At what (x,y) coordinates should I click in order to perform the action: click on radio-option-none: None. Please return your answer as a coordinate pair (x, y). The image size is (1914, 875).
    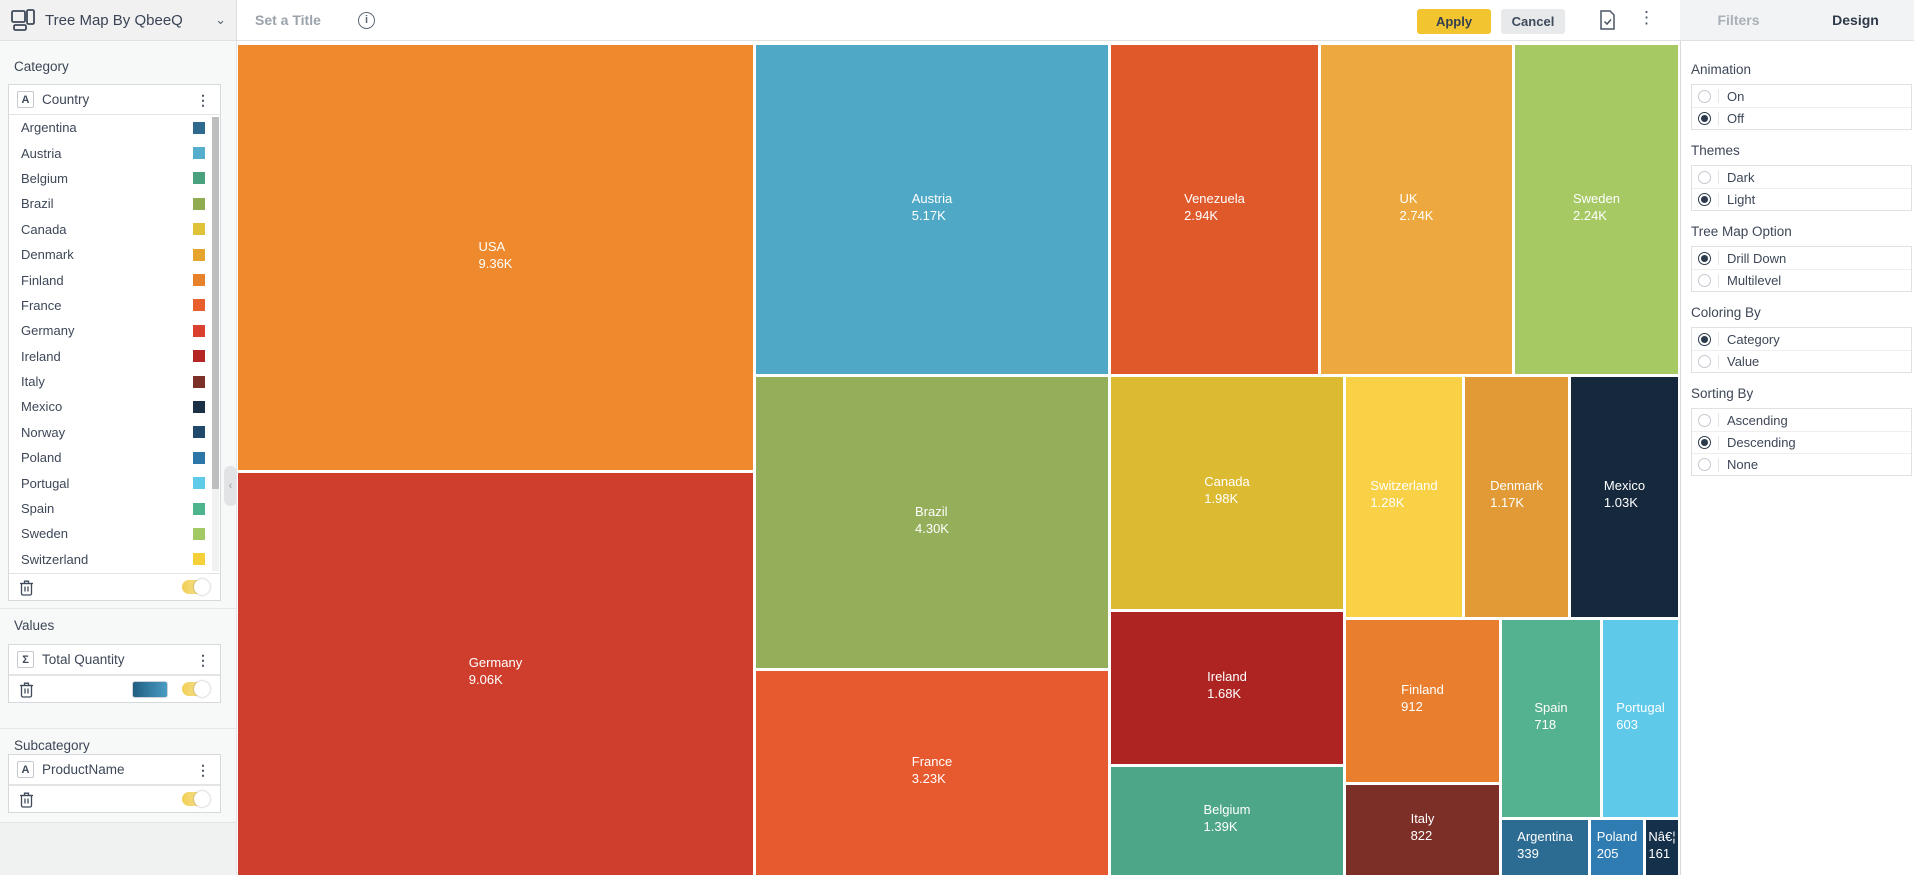
    Looking at the image, I should click on (1801, 464).